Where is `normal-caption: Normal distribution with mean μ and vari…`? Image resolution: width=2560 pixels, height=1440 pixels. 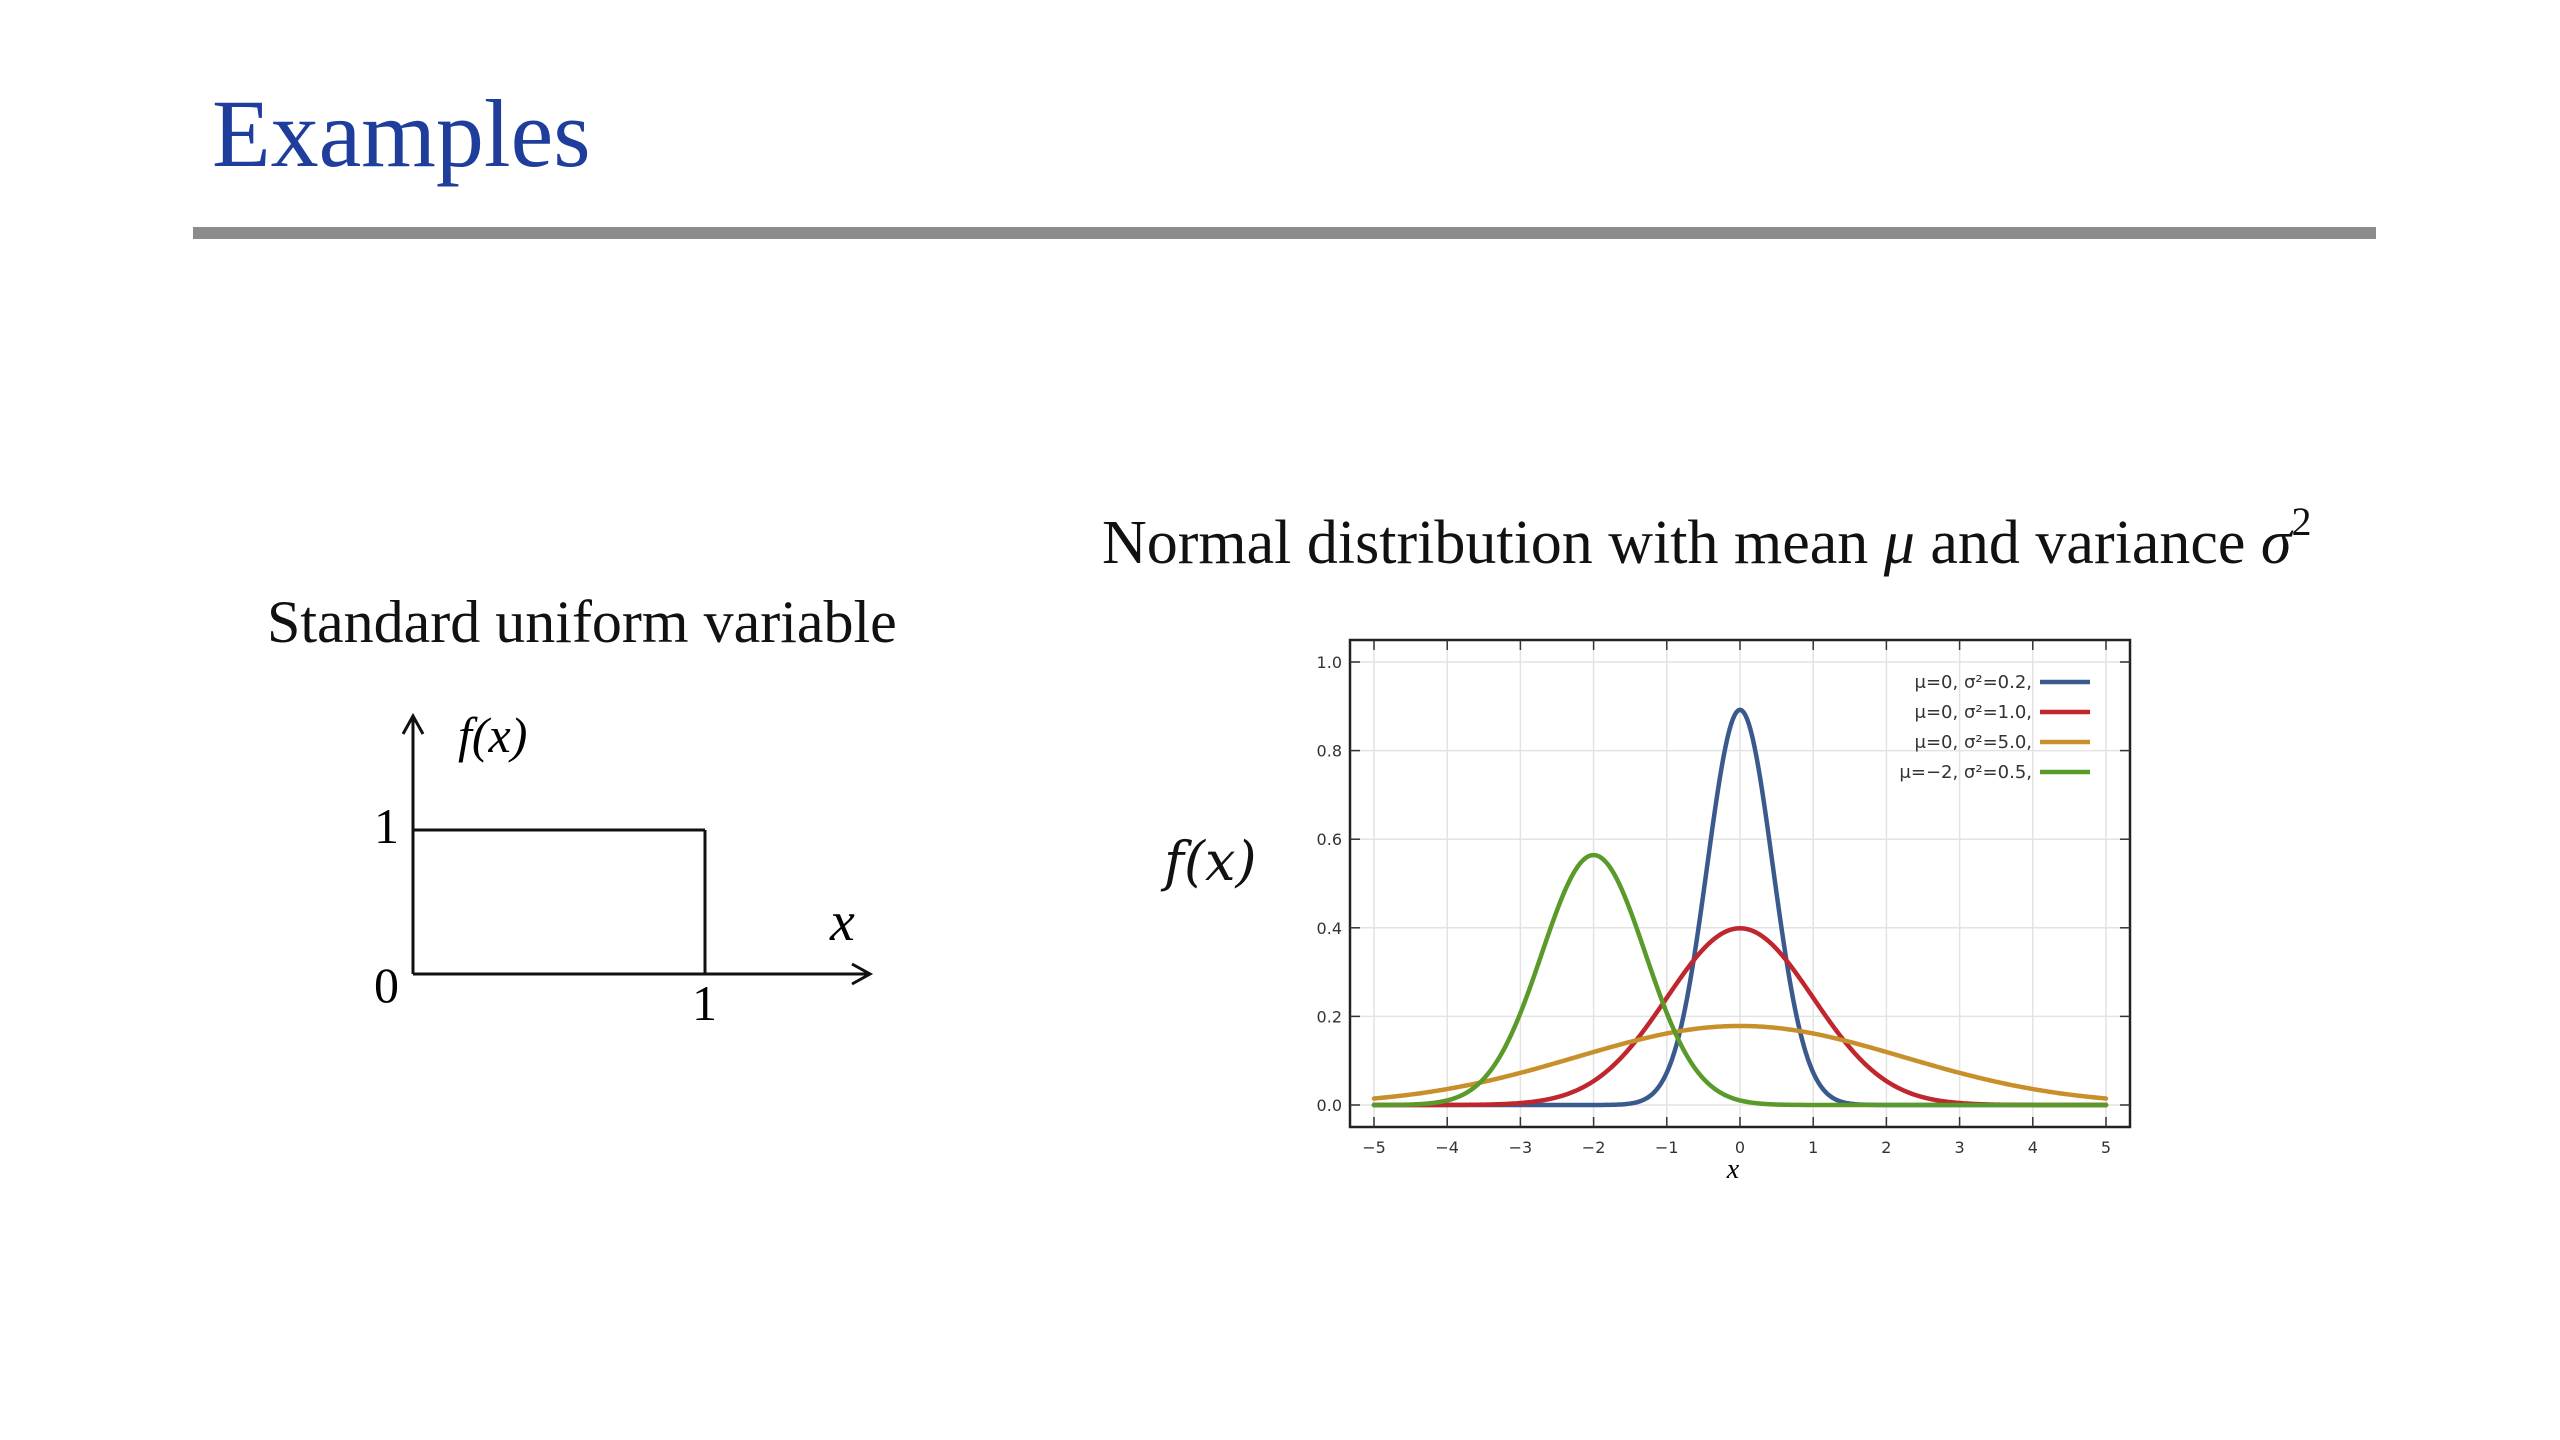
normal-caption: Normal distribution with mean μ and vari… is located at coordinates (1706, 538).